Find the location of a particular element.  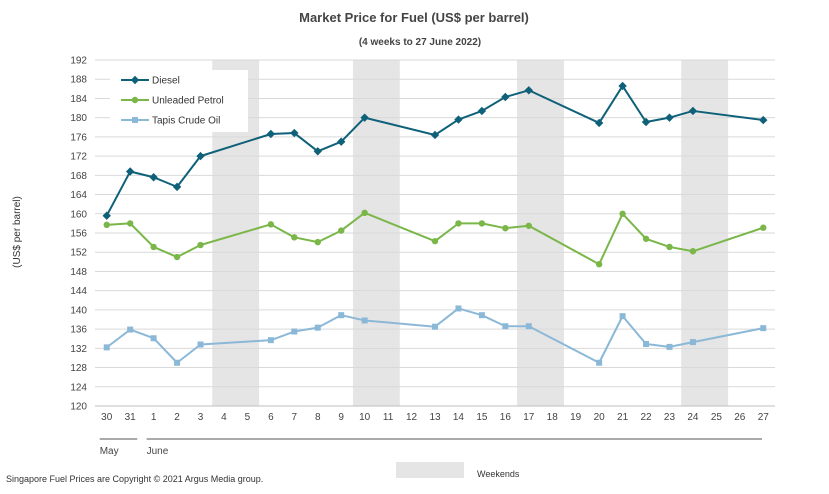

x-tick-label: 30 is located at coordinates (107, 417).